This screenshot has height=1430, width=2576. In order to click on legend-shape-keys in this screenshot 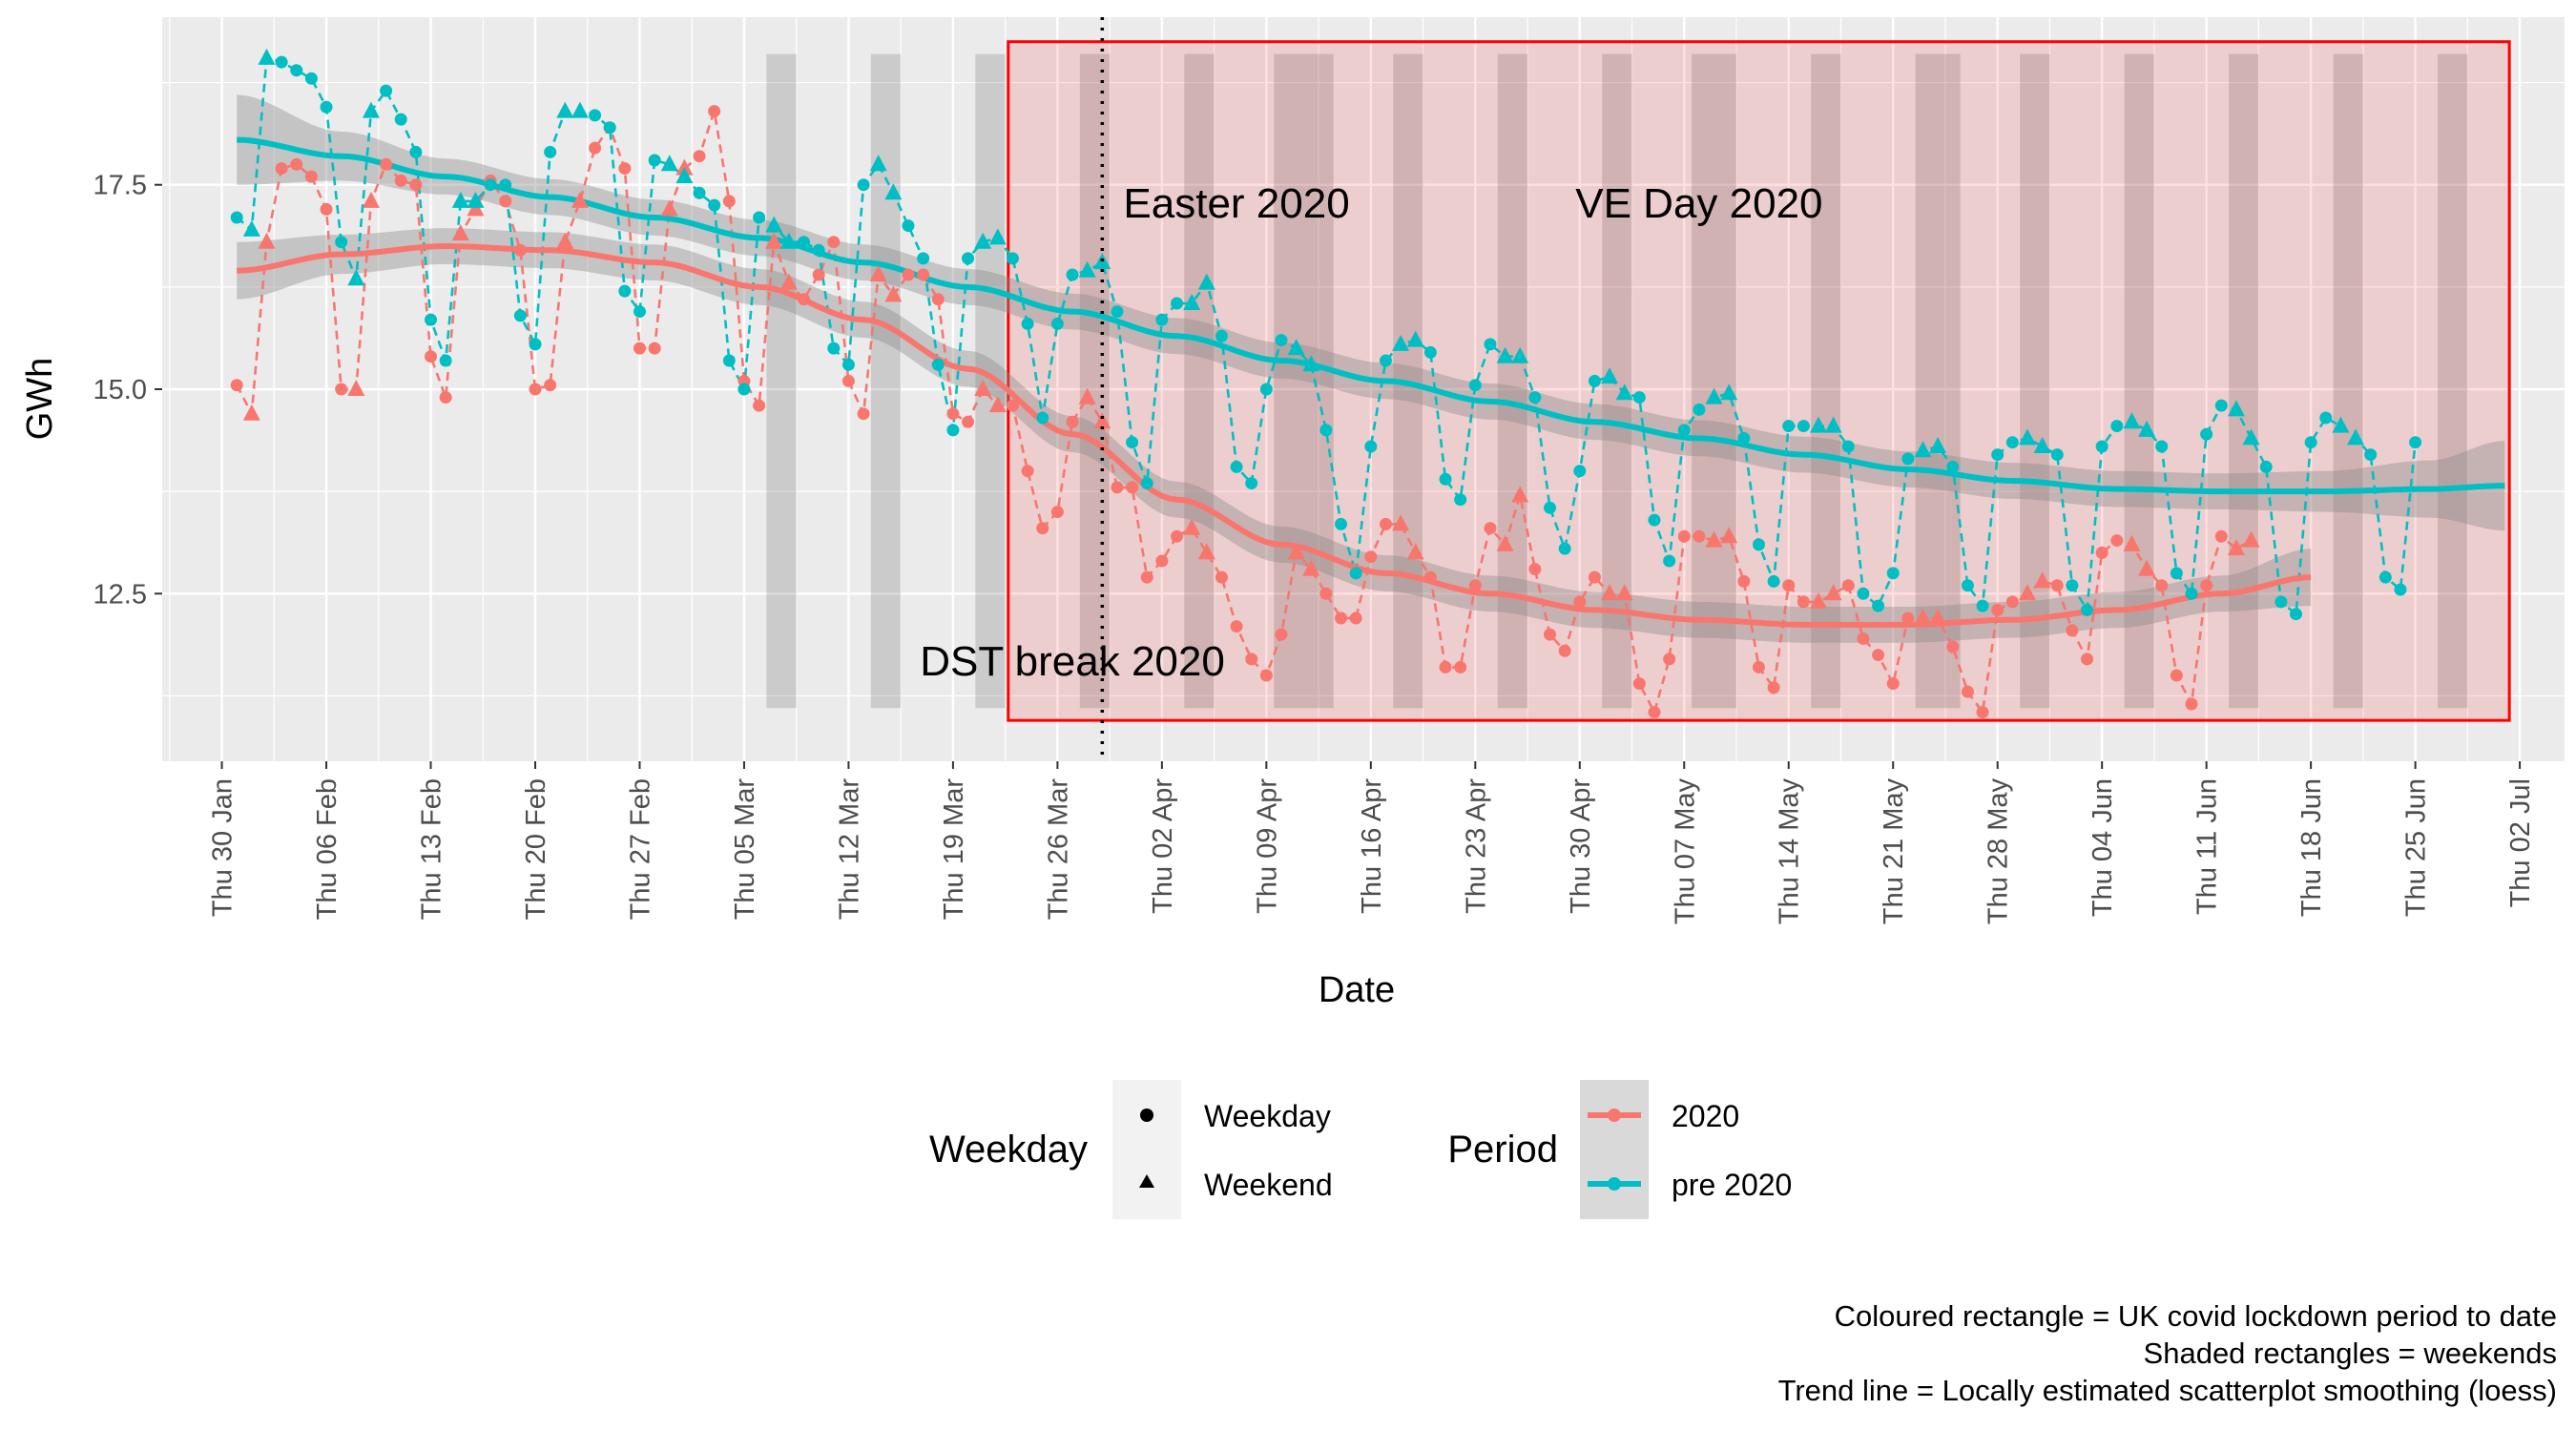, I will do `click(1146, 1149)`.